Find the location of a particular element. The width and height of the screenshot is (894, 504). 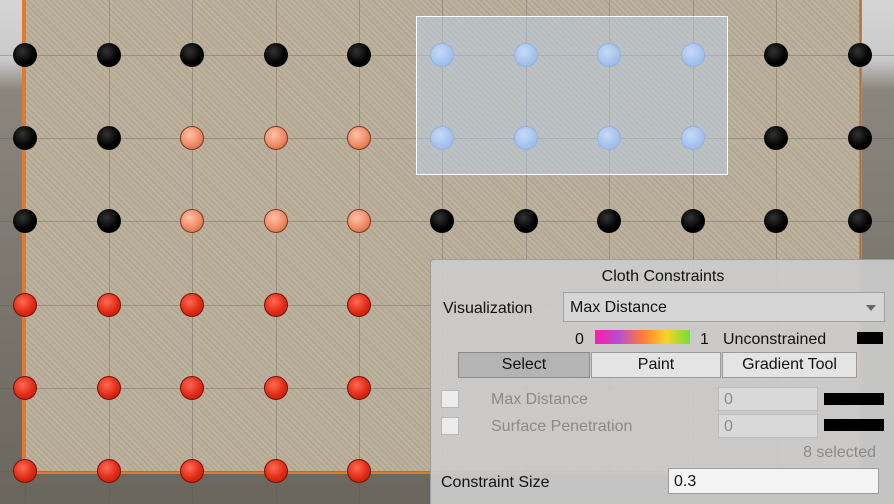

surface-penetration-field: 0 is located at coordinates (768, 426).